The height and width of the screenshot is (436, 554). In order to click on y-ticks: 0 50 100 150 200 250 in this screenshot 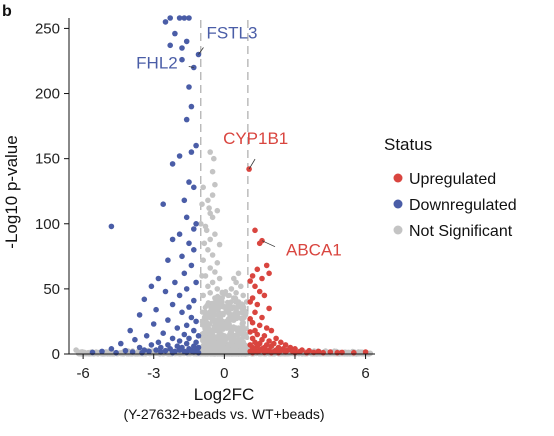, I will do `click(52, 191)`.